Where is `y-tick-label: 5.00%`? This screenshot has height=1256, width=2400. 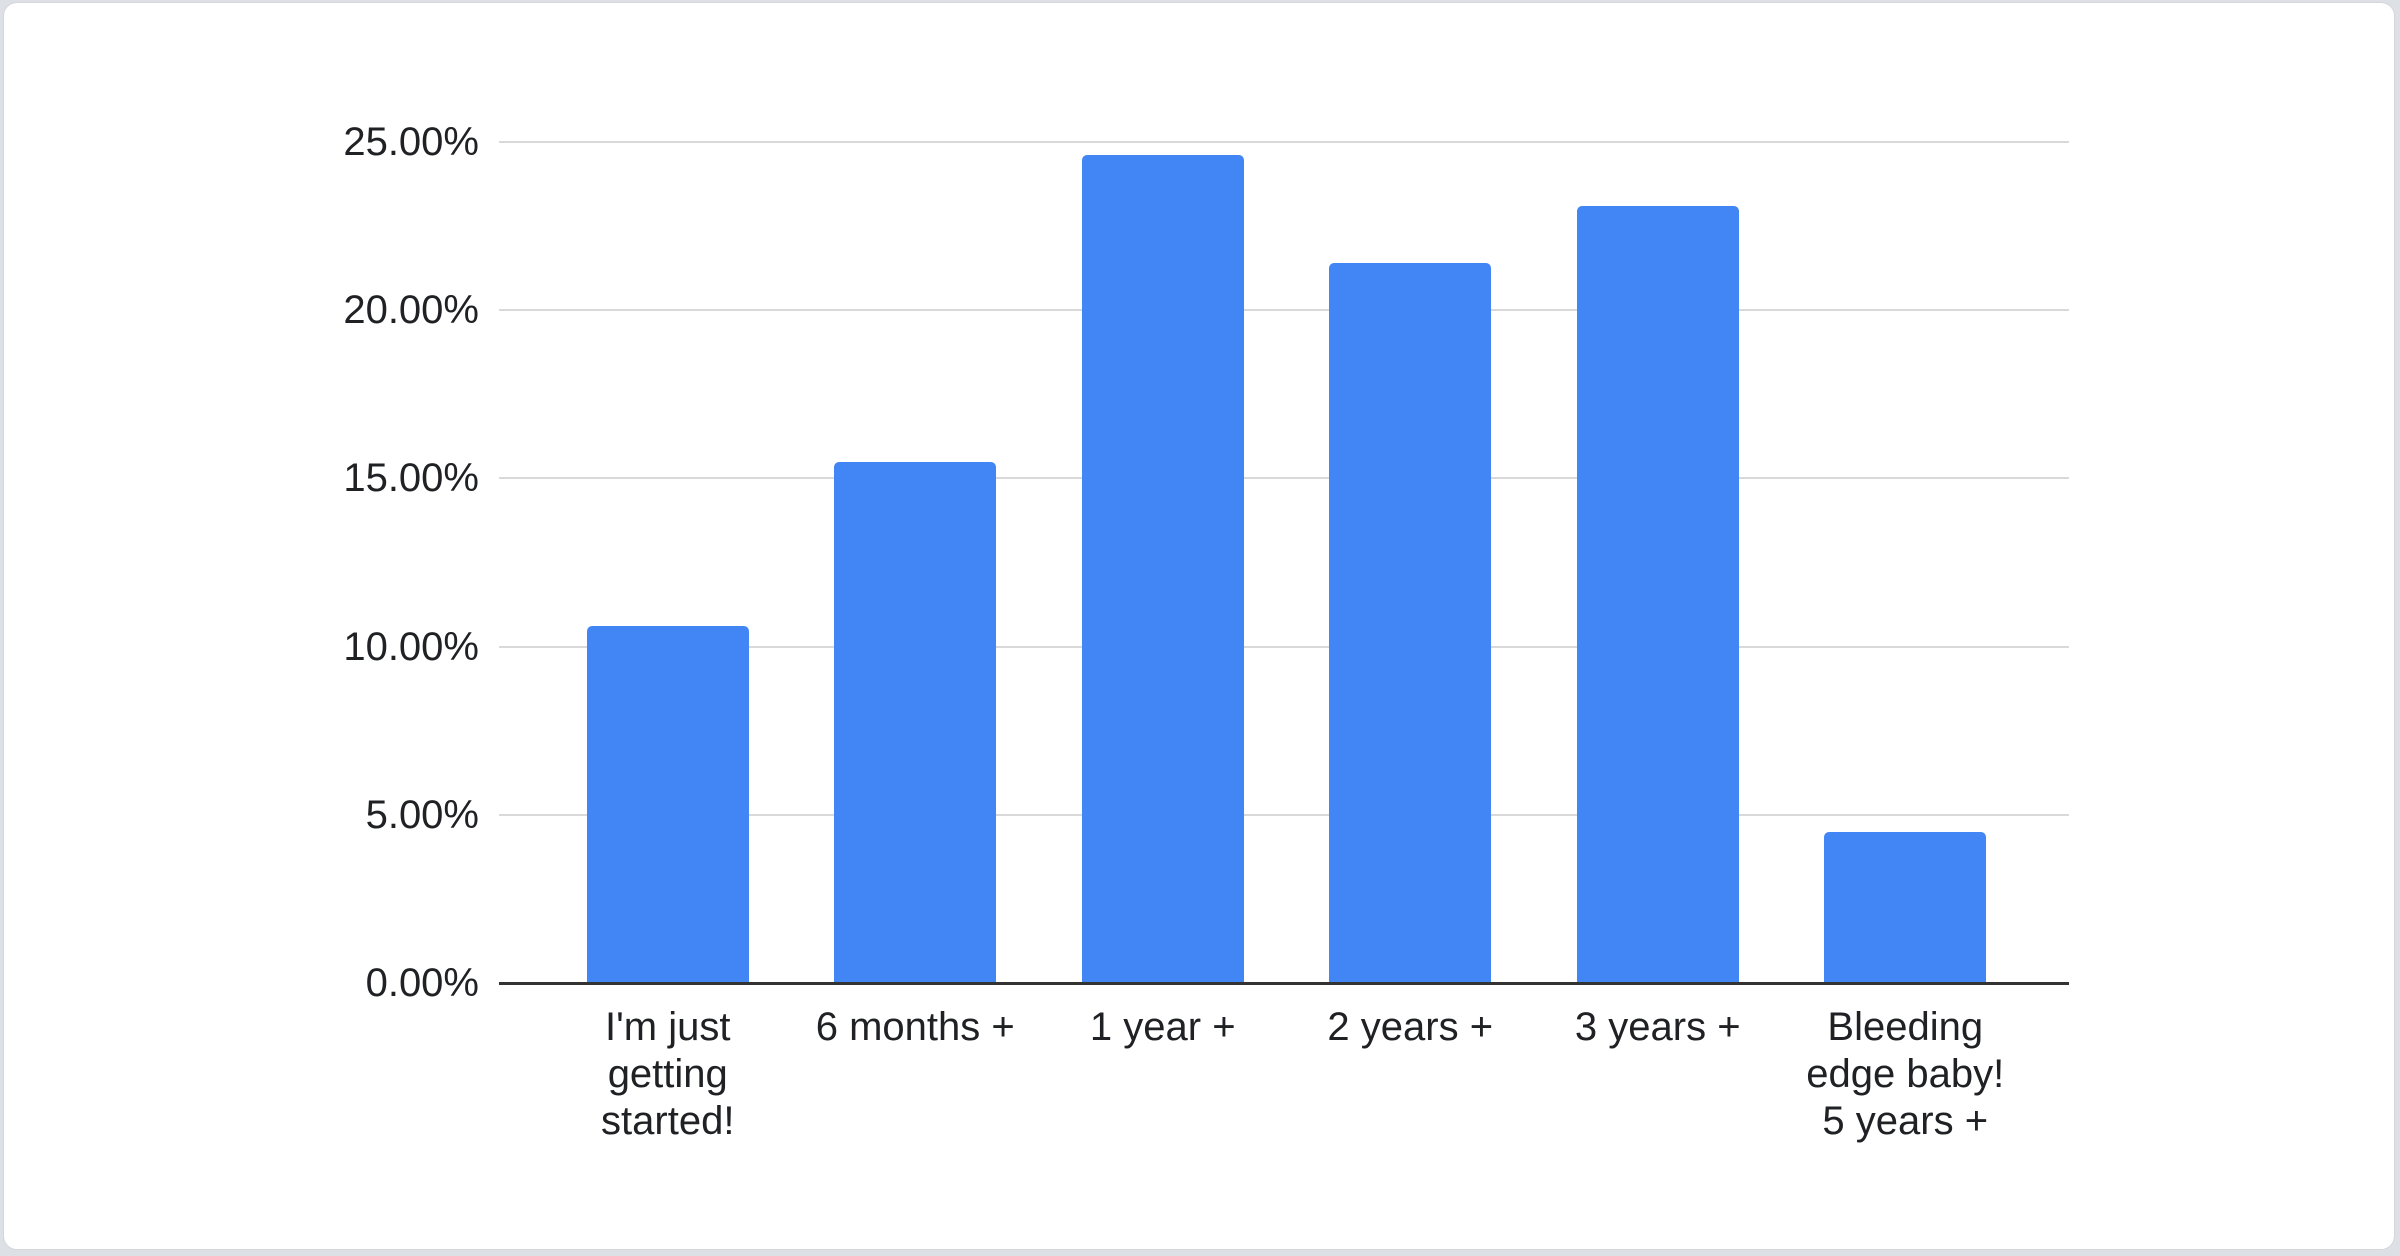
y-tick-label: 5.00% is located at coordinates (422, 814).